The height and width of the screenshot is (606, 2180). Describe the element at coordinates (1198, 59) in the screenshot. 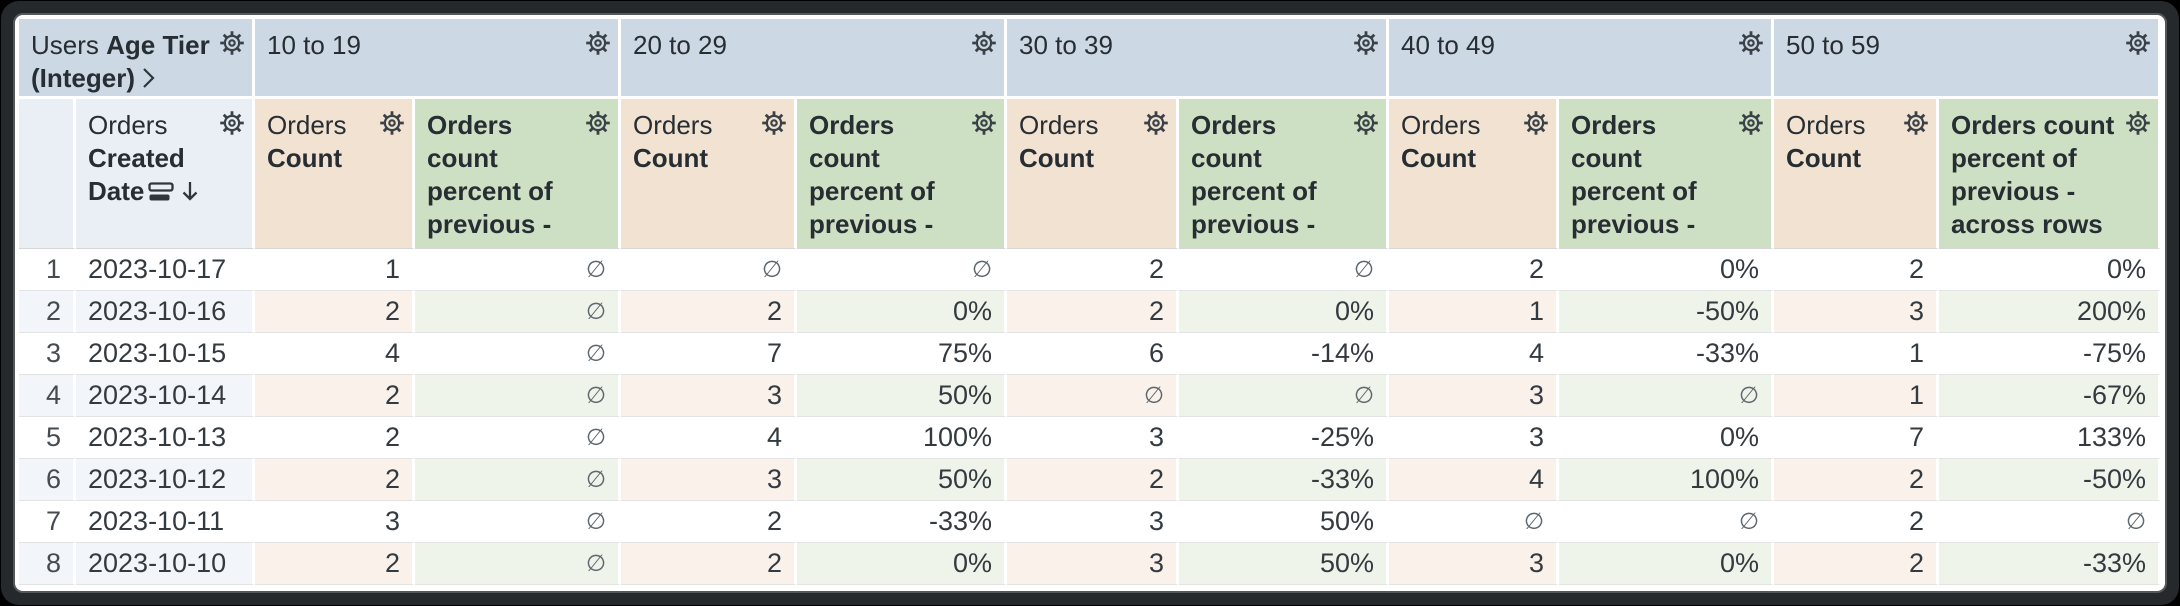

I see `pivot-header-30-39: 30 to 39` at that location.